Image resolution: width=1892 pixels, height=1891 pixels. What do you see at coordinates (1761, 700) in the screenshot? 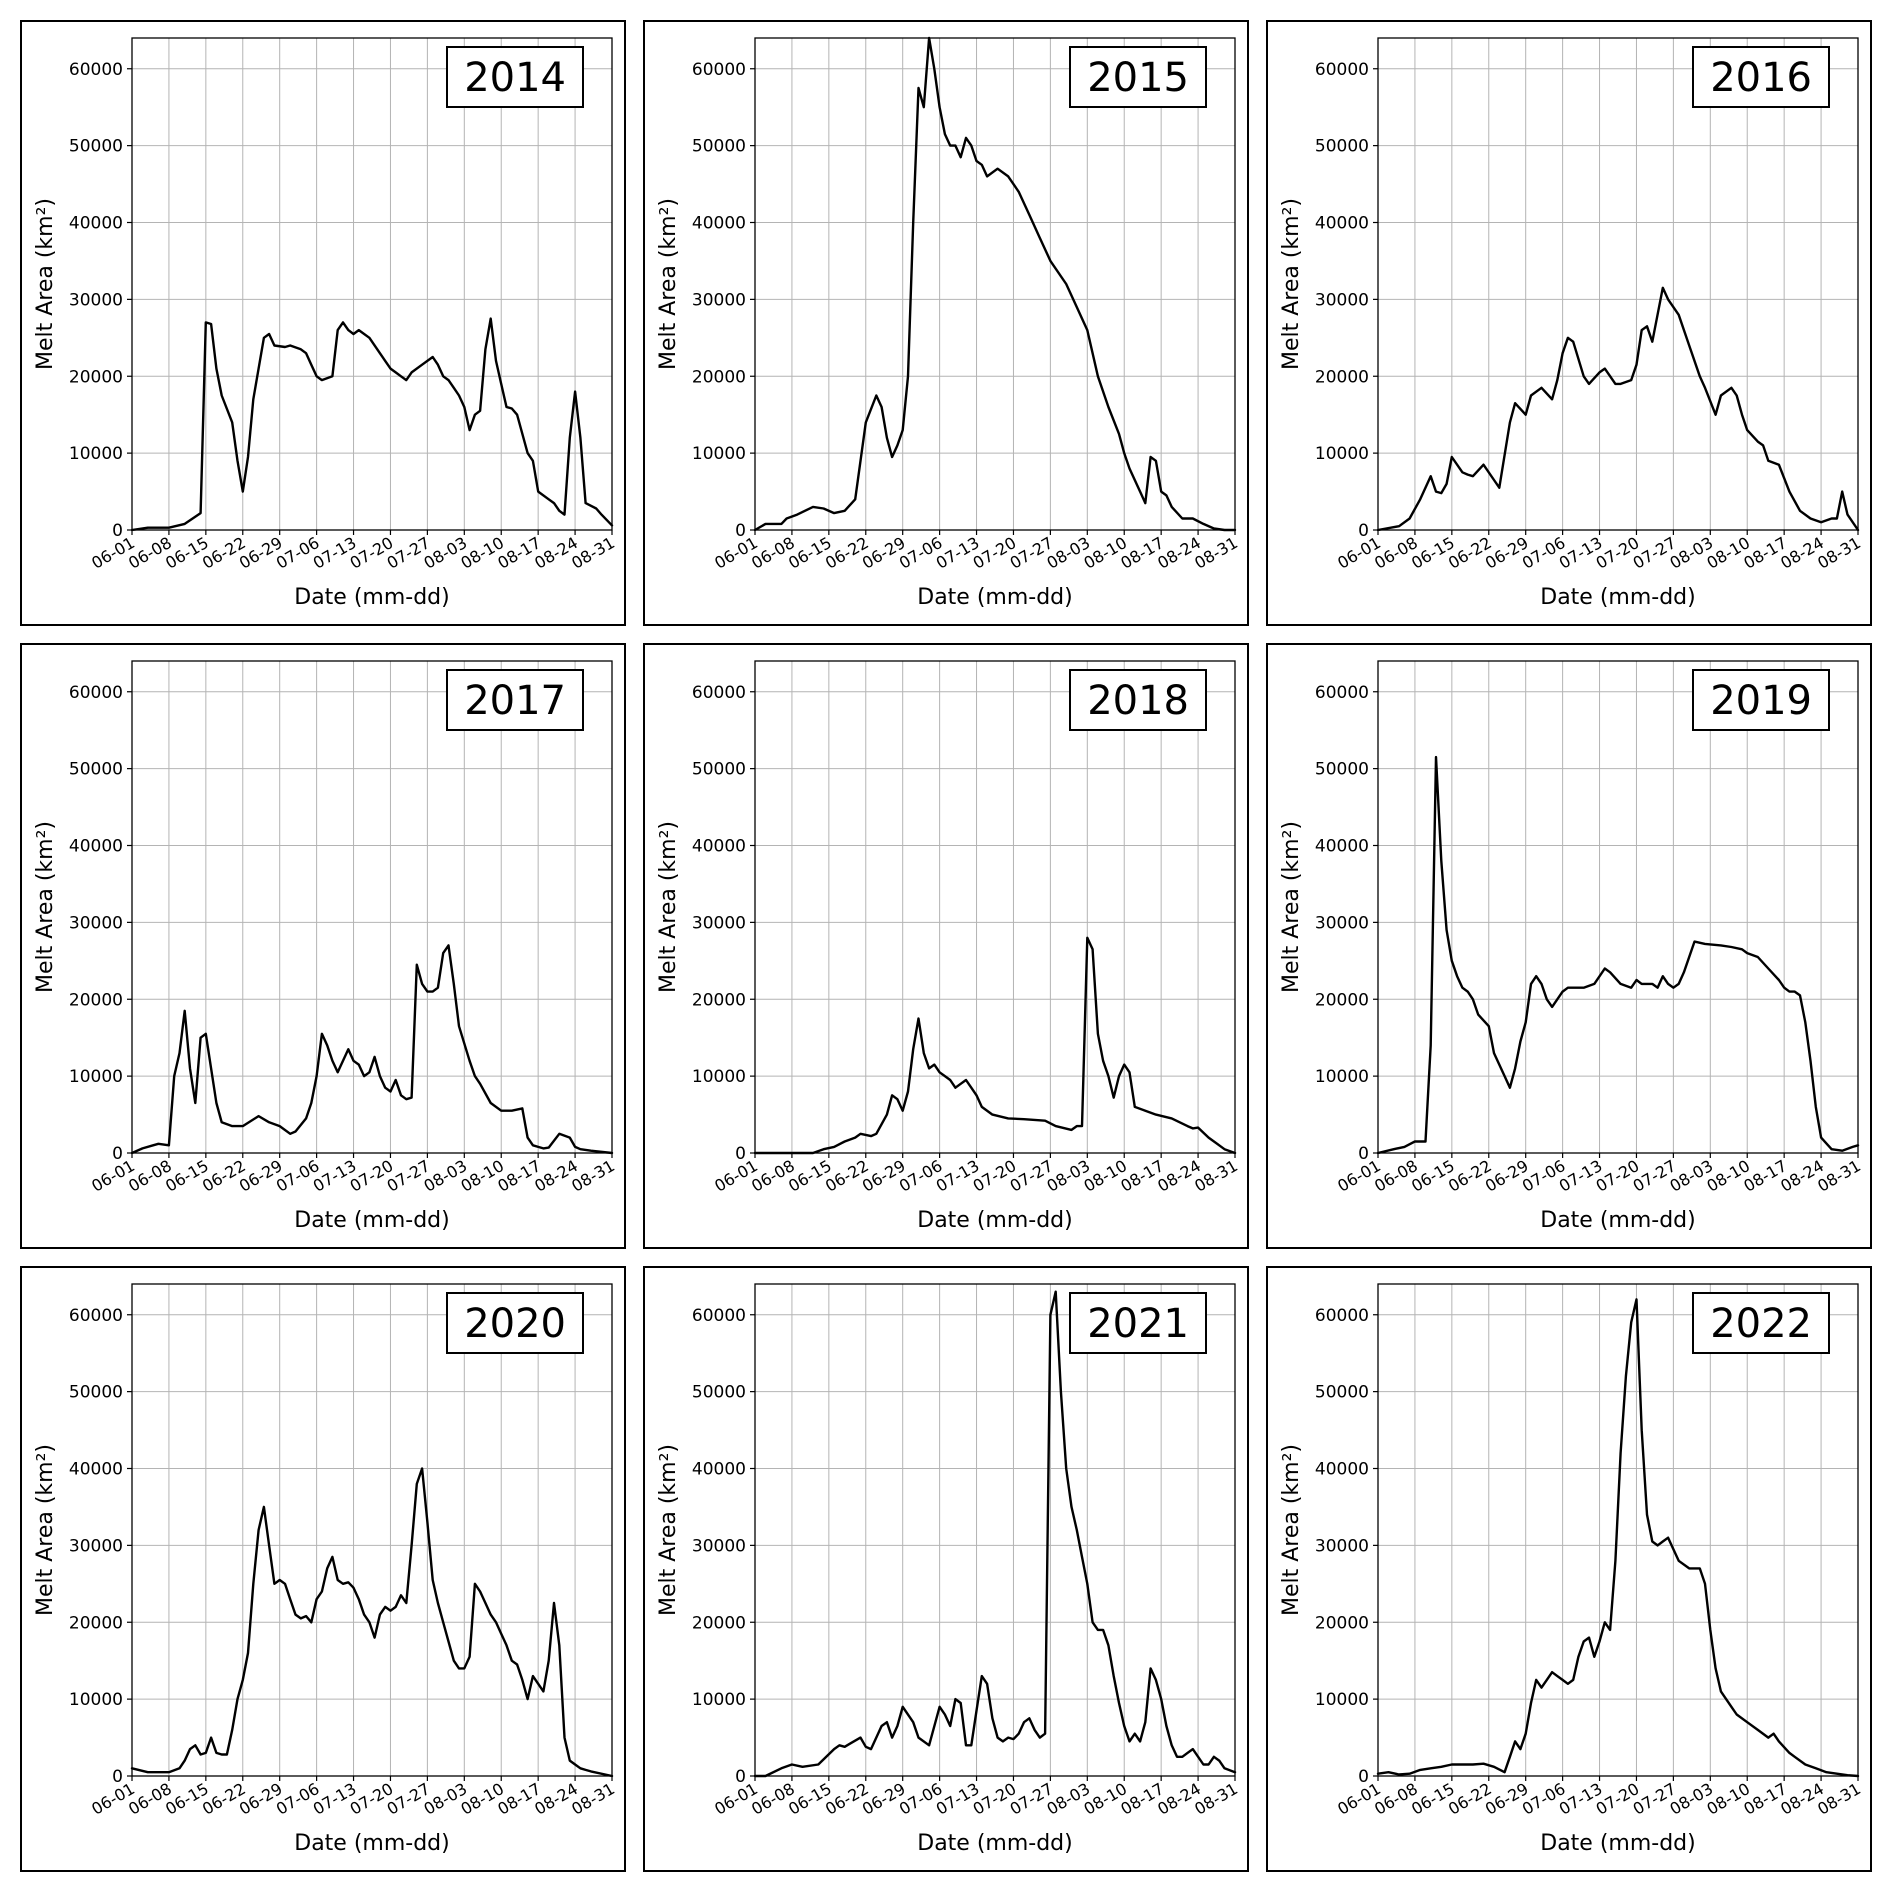
I see `year-label-box: 2019` at bounding box center [1761, 700].